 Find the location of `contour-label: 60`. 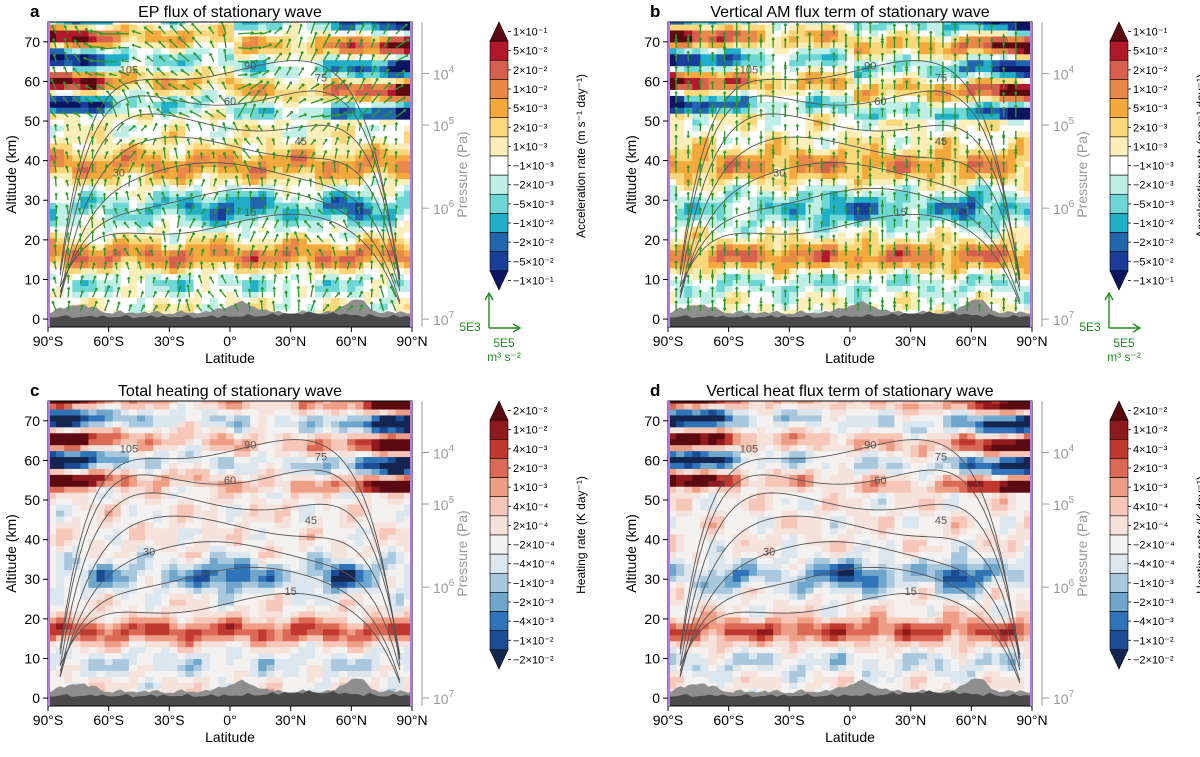

contour-label: 60 is located at coordinates (230, 102).